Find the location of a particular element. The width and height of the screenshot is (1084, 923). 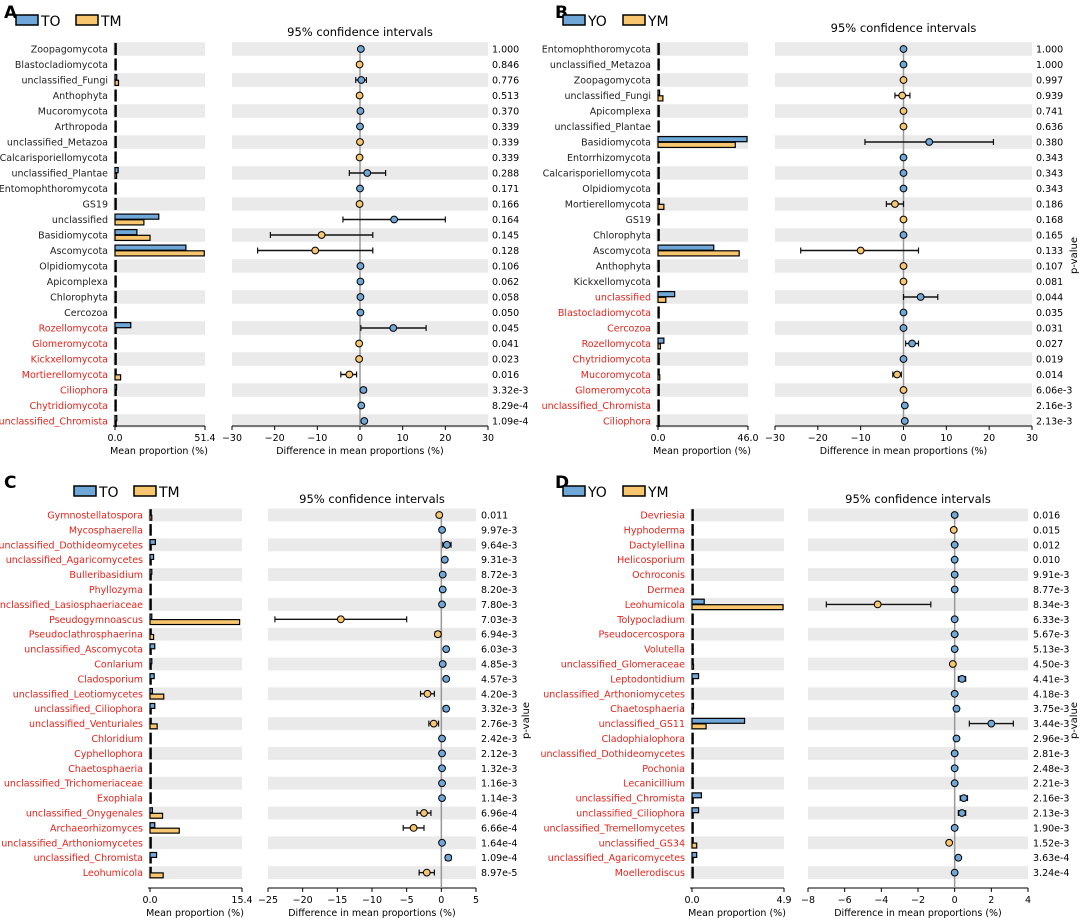

p-value: 5.67e-3 is located at coordinates (1051, 635).